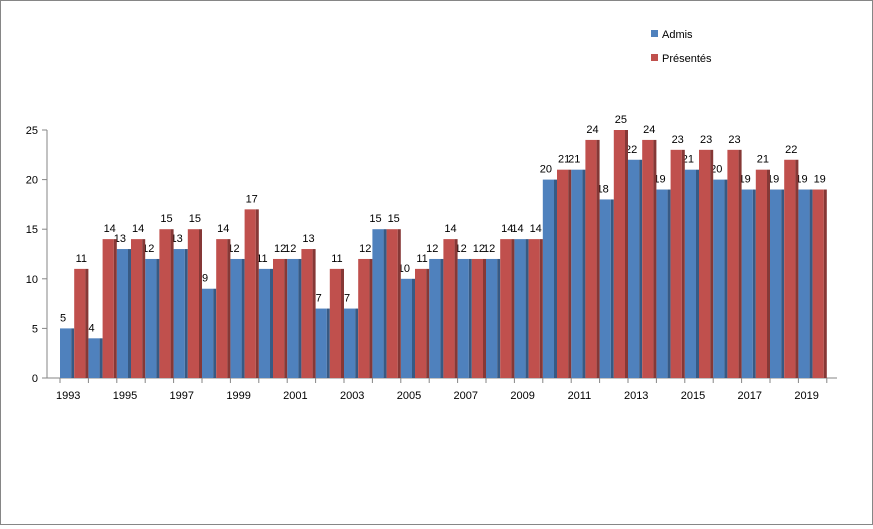 The height and width of the screenshot is (529, 873). What do you see at coordinates (478, 318) in the screenshot?
I see `bar-prsents-2007` at bounding box center [478, 318].